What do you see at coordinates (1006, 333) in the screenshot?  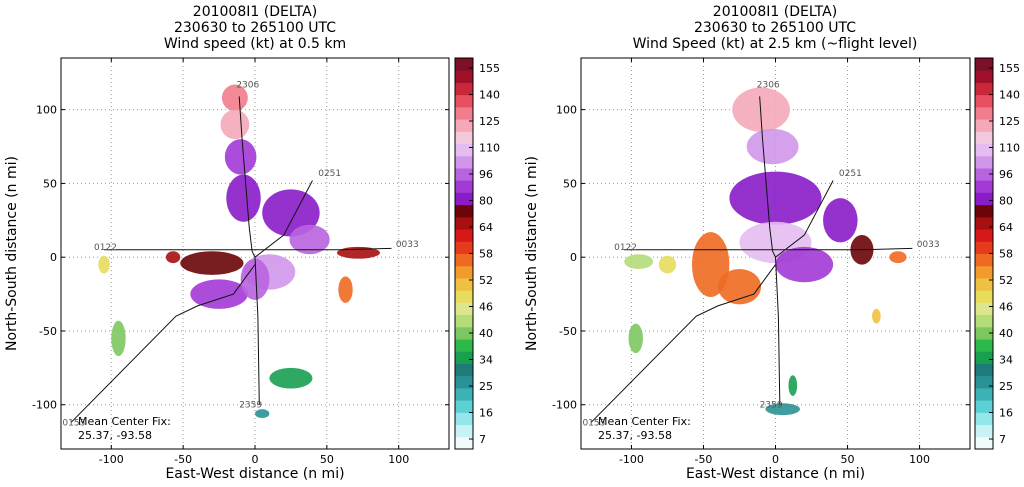 I see `colorbar-tick-label: 40` at bounding box center [1006, 333].